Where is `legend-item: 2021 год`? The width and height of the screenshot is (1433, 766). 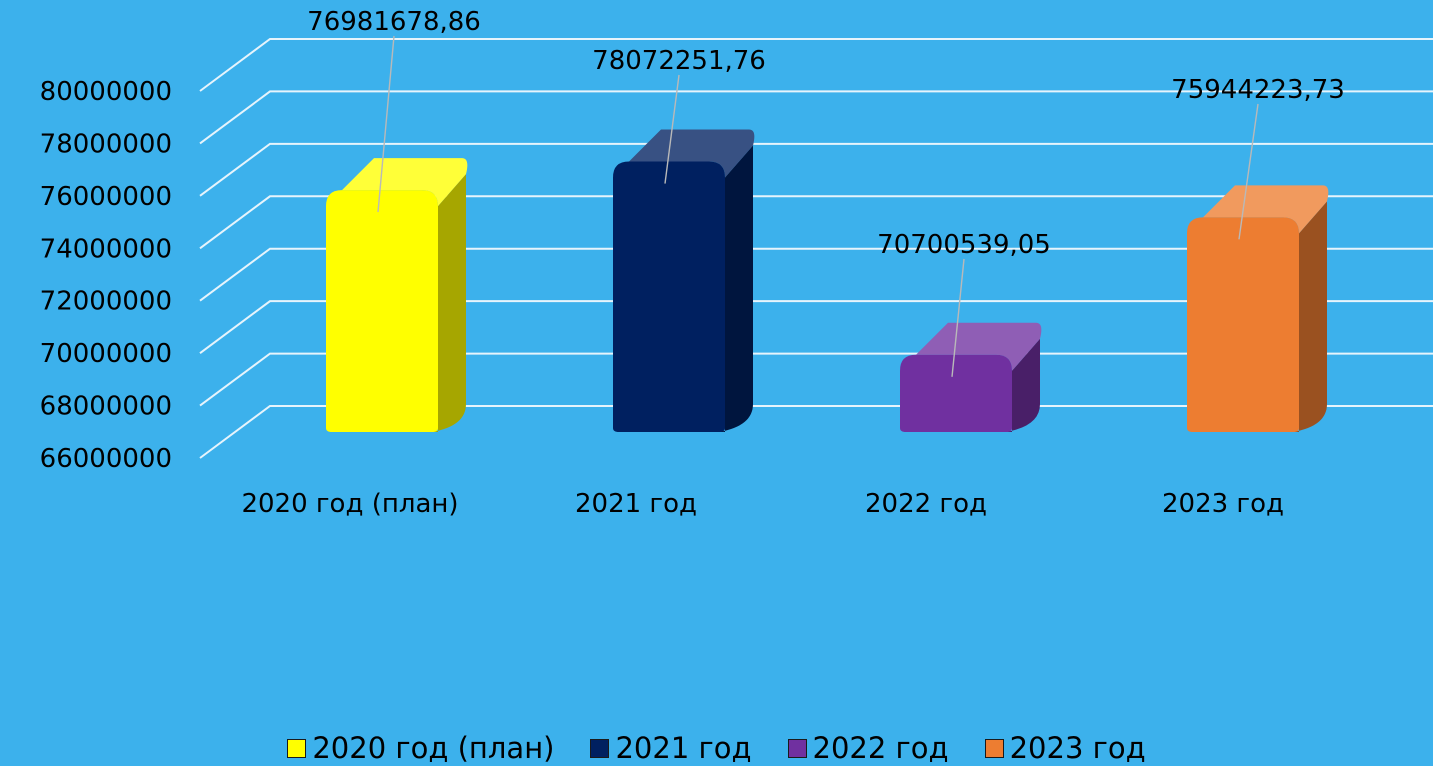
legend-item: 2021 год is located at coordinates (671, 748).